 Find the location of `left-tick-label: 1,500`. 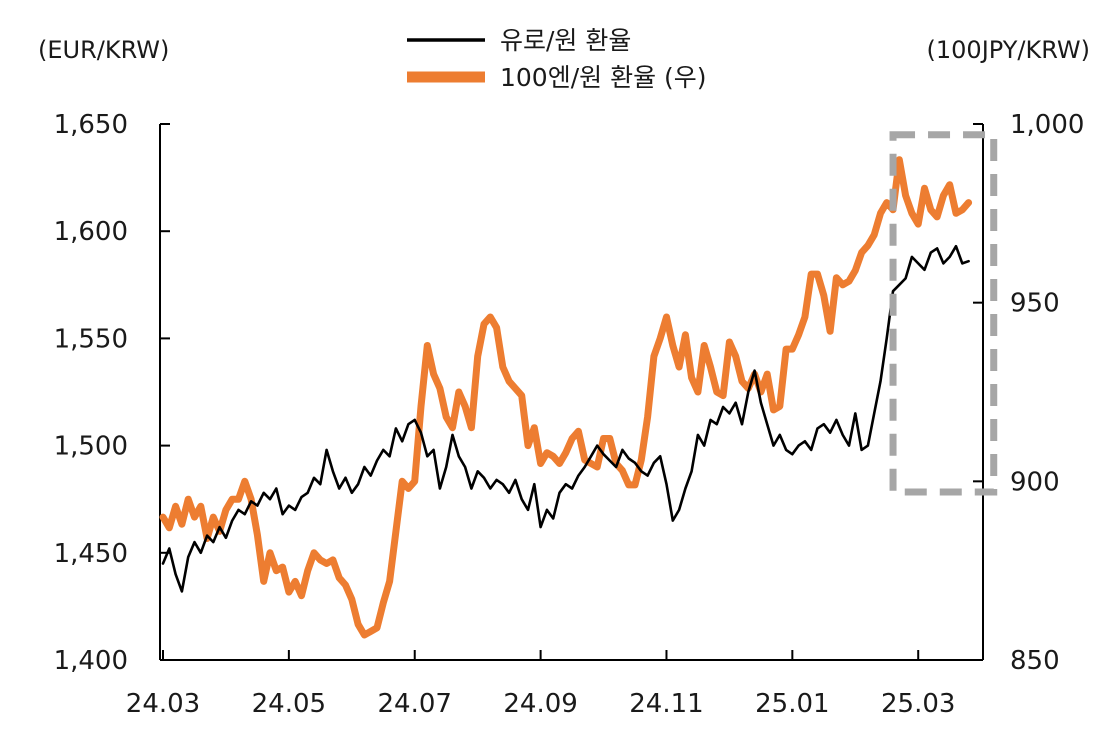

left-tick-label: 1,500 is located at coordinates (91, 447).